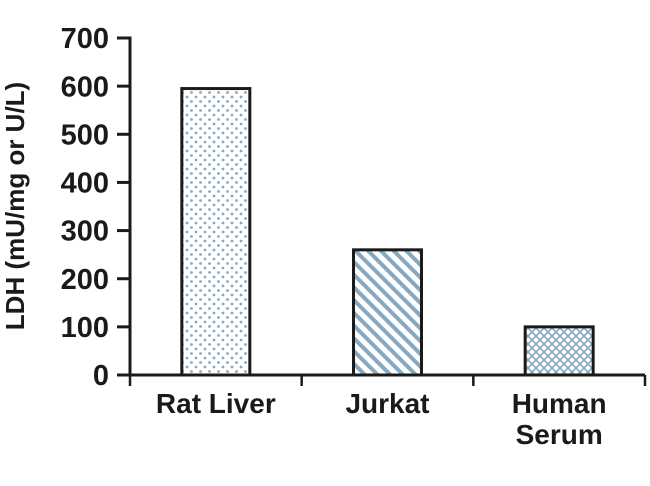 The height and width of the screenshot is (486, 650). I want to click on x-axis-labels: Rat Liver Jurkat Human Serum, so click(381, 419).